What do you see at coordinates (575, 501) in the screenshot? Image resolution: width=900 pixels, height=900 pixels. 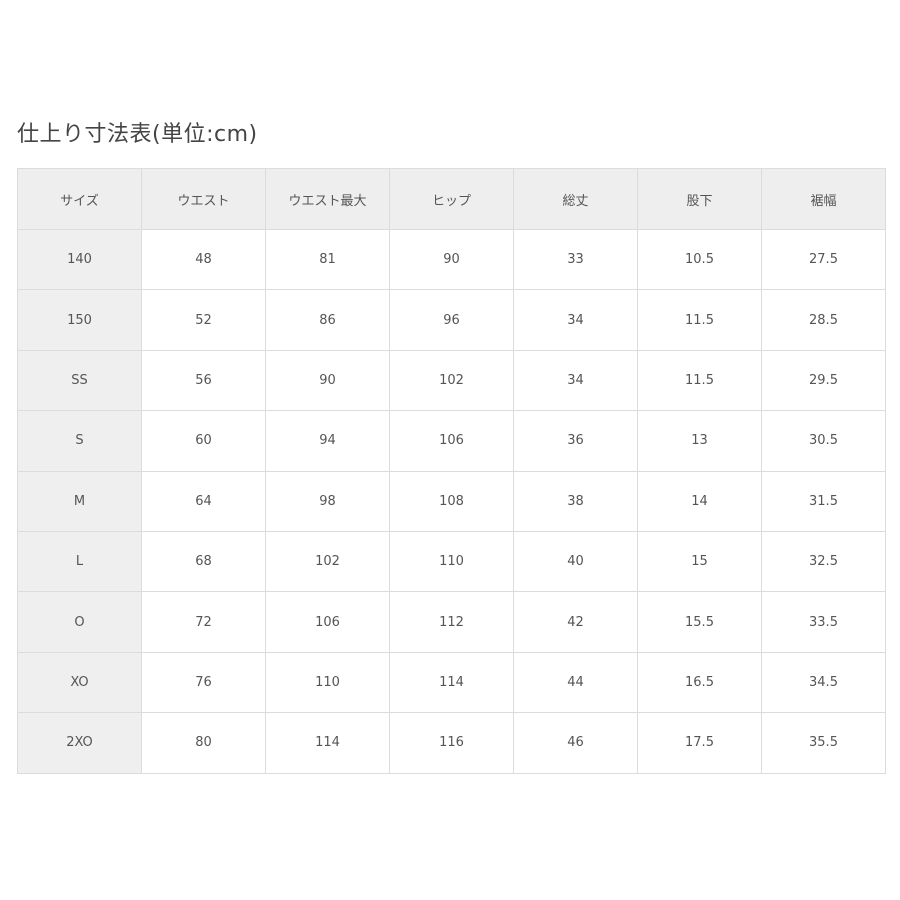 I see `table-cell: 38` at bounding box center [575, 501].